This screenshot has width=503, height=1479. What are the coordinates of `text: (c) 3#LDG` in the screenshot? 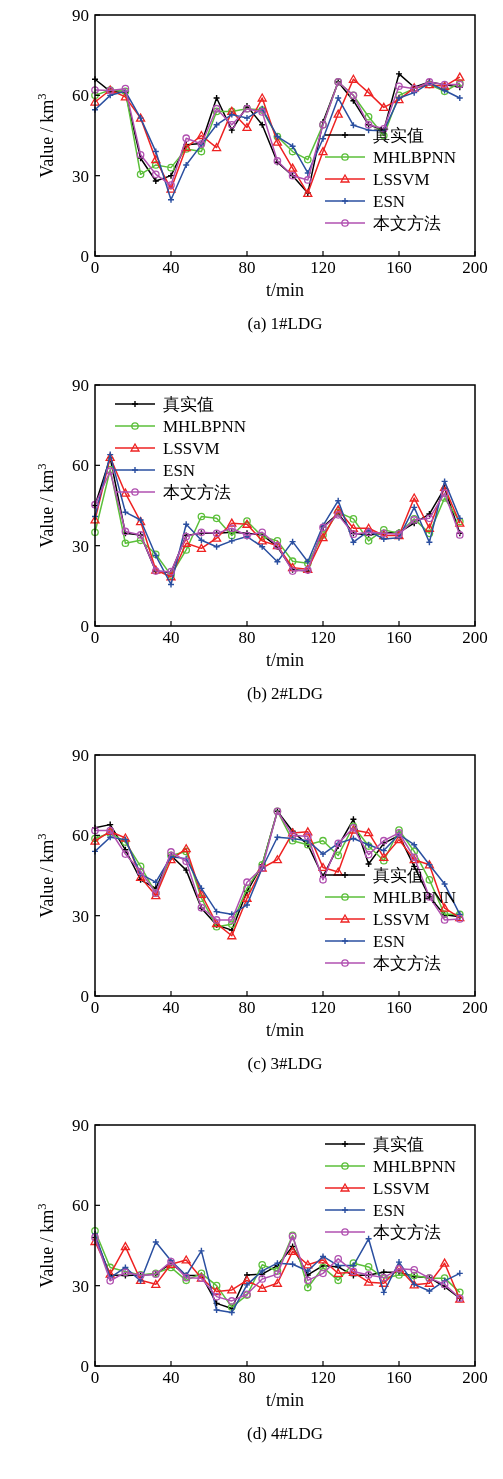 It's located at (285, 1063).